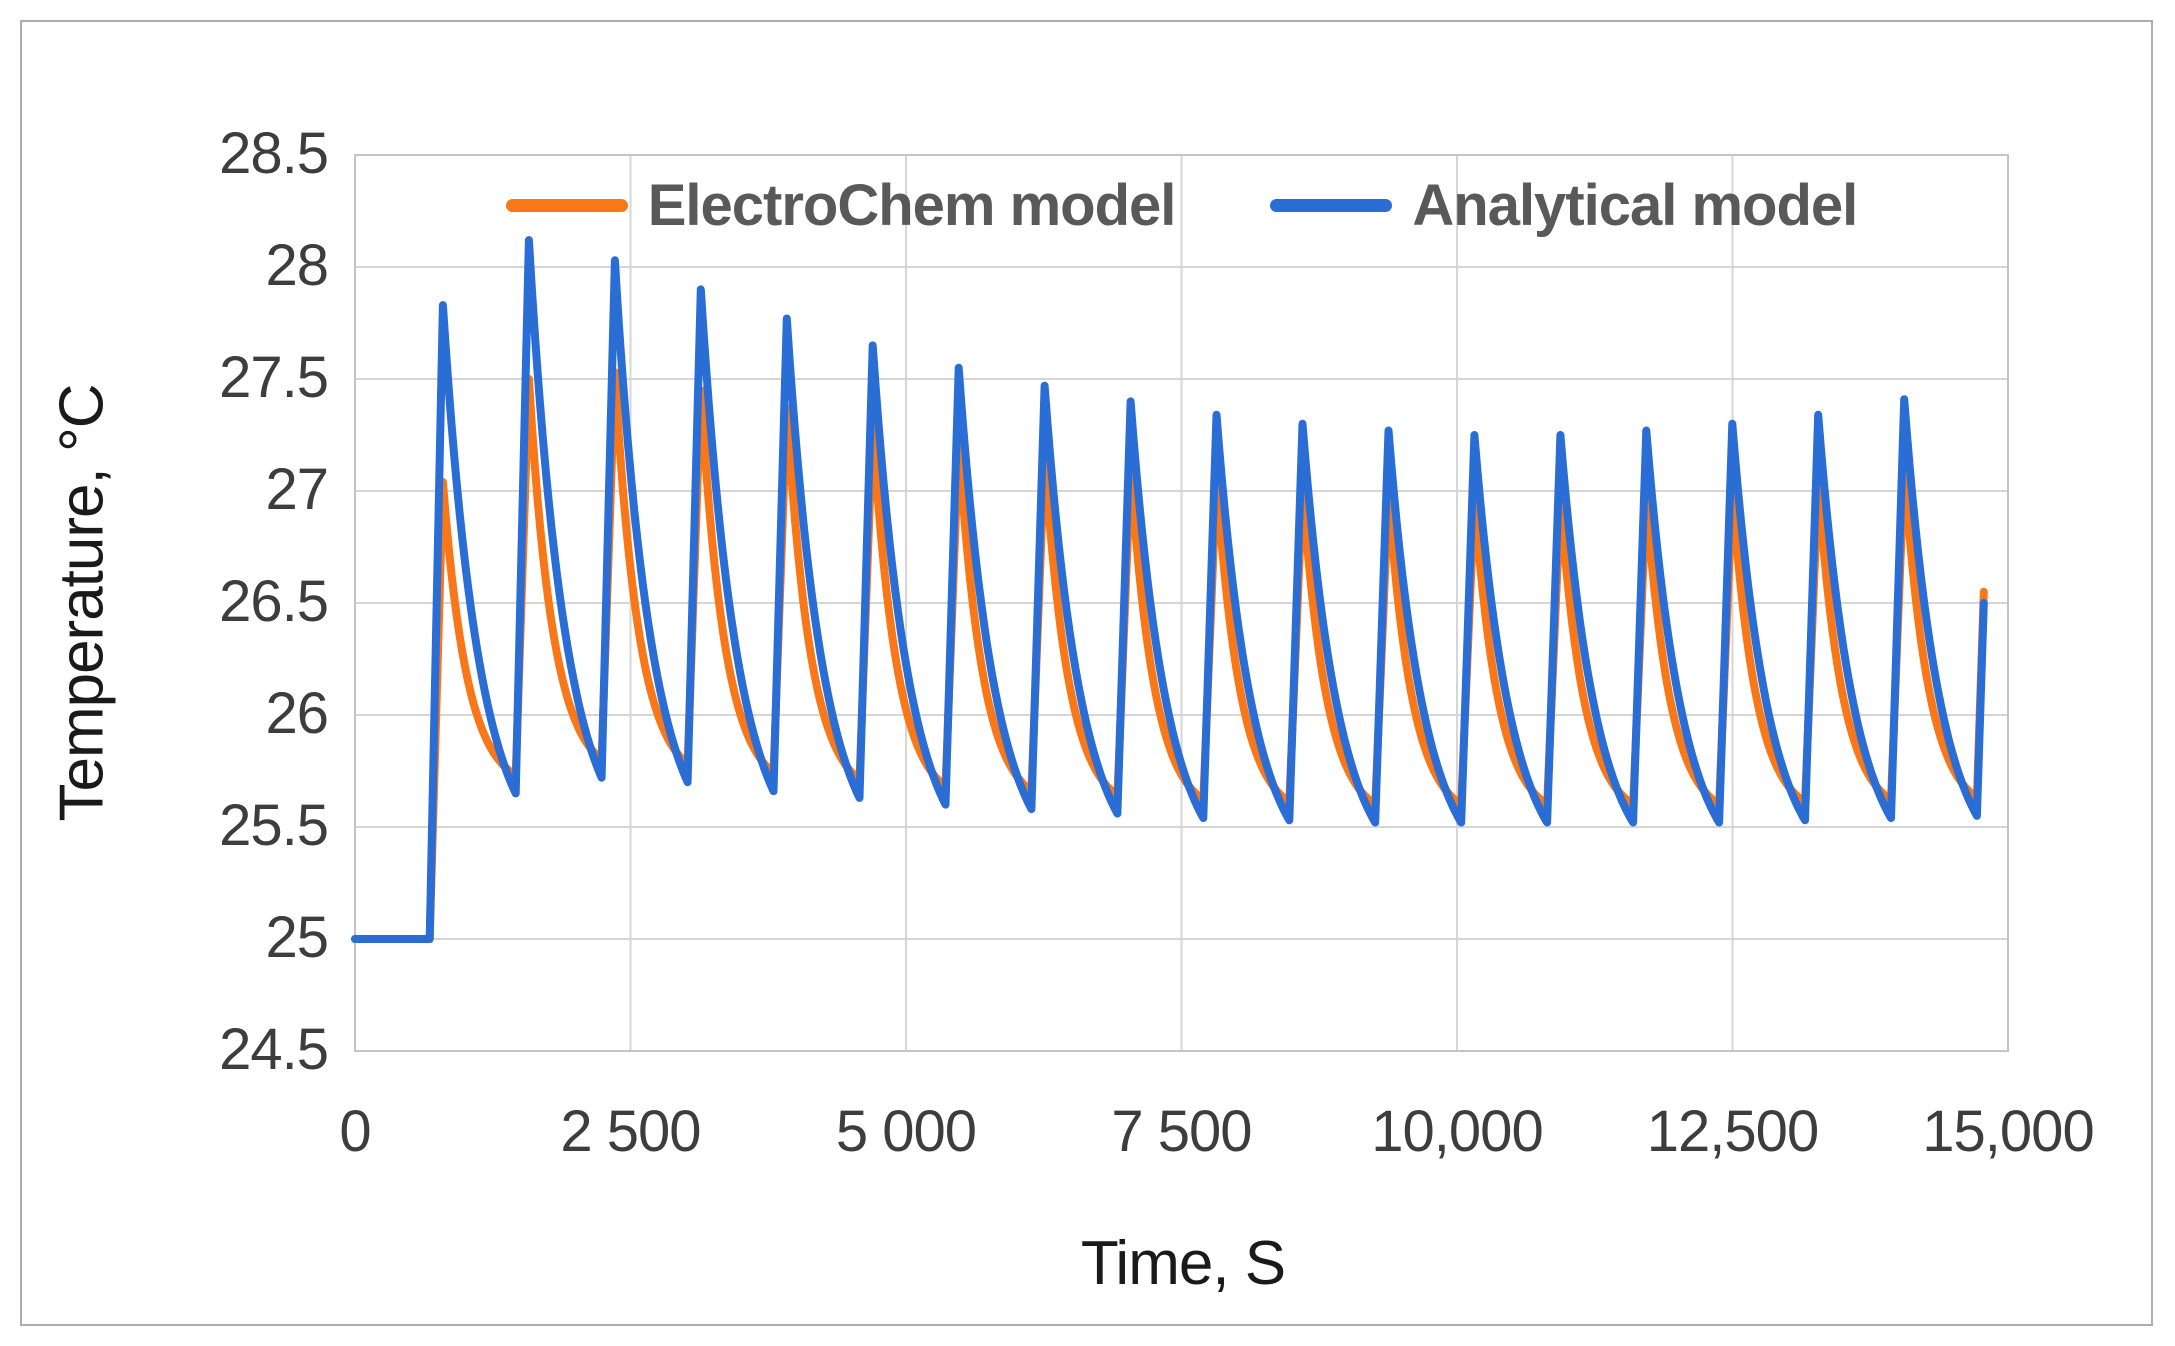  I want to click on legend-label-analytical: Analytical model, so click(1635, 205).